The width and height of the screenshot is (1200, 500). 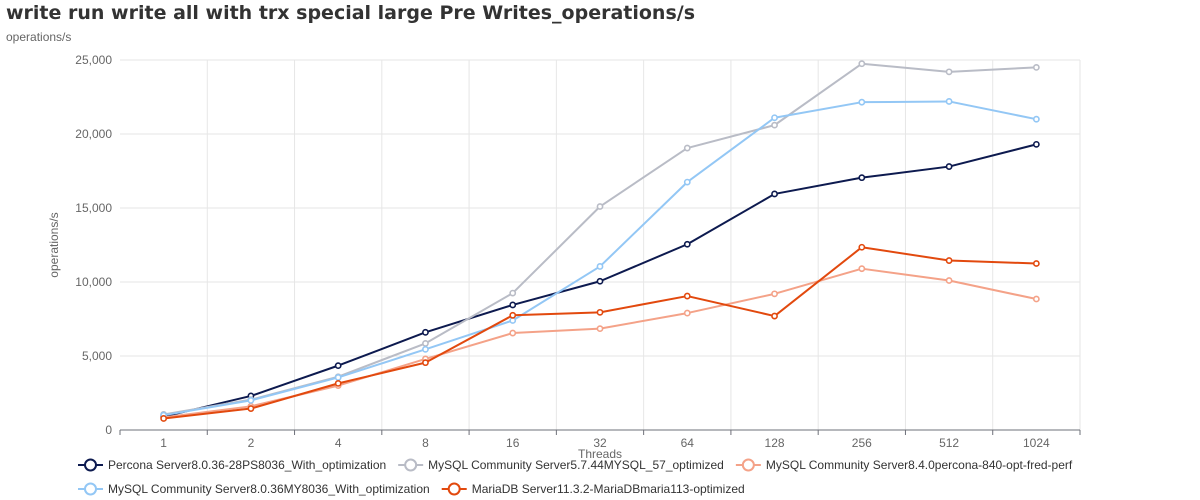 What do you see at coordinates (600, 443) in the screenshot?
I see `x-tick-label: 32` at bounding box center [600, 443].